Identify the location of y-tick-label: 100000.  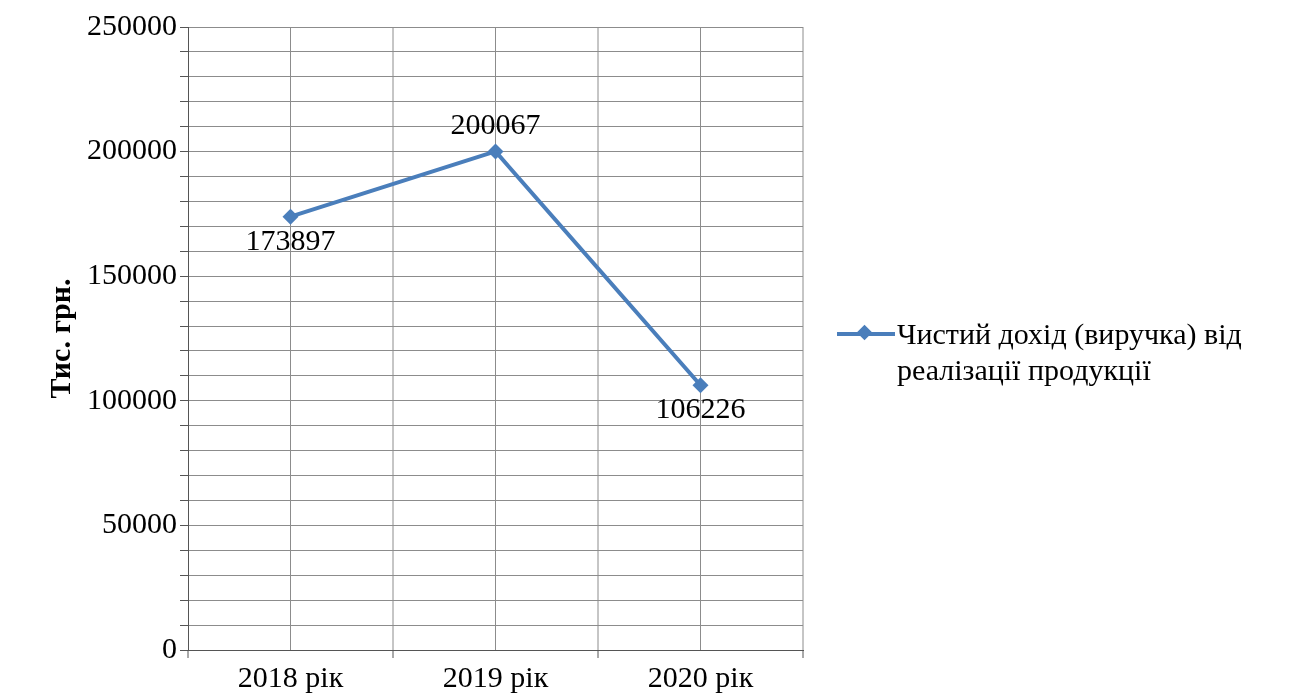
(132, 398).